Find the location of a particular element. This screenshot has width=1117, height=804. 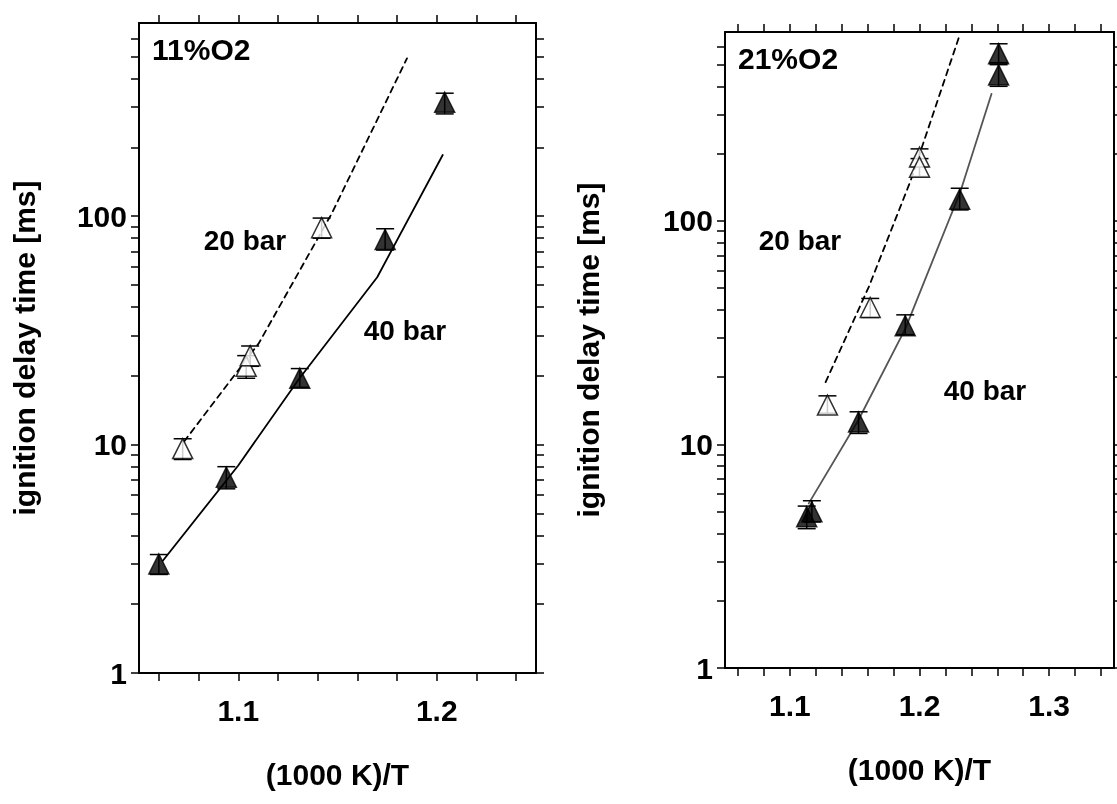

x-tick-label: 1.3 is located at coordinates (1049, 705).